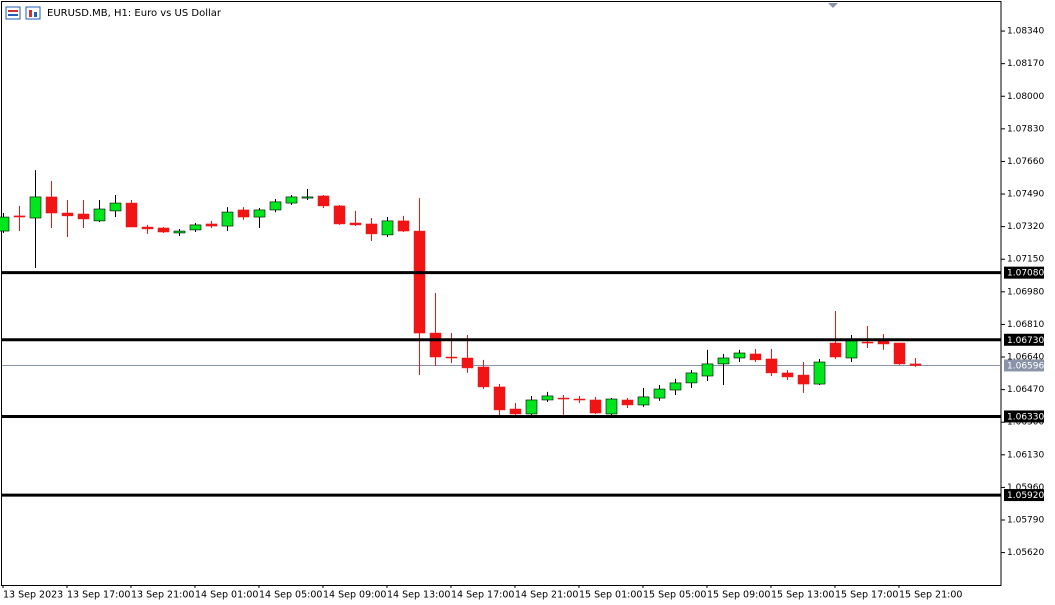  Describe the element at coordinates (833, 5) in the screenshot. I see `shift-marker` at that location.